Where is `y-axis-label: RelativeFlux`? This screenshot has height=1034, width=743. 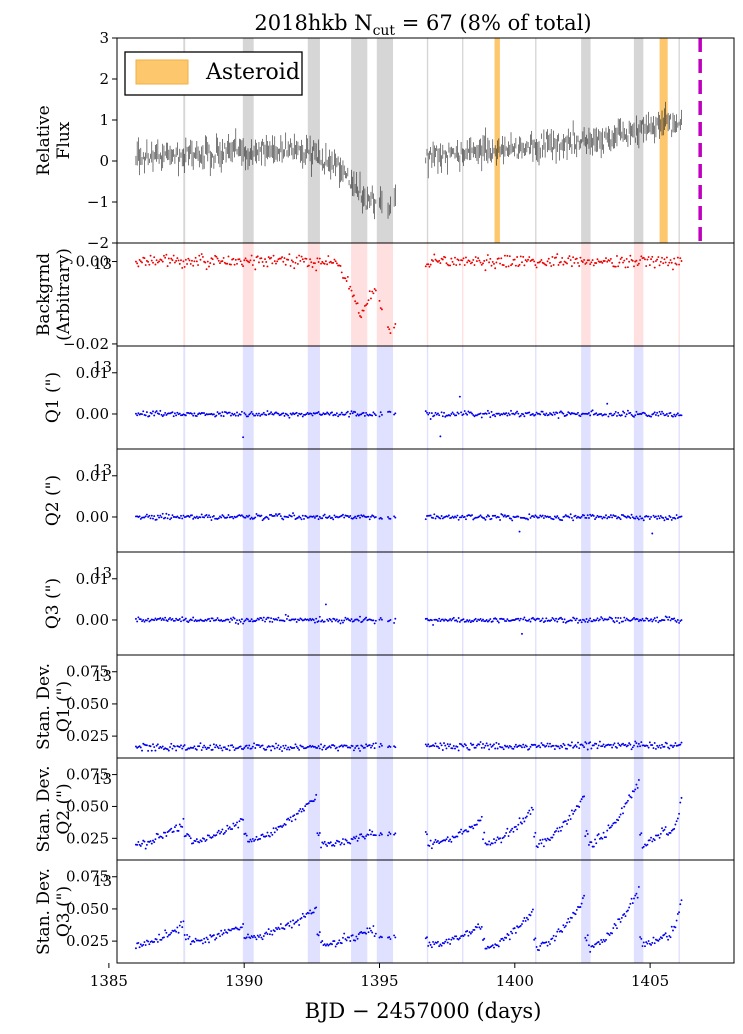 y-axis-label: RelativeFlux is located at coordinates (54, 140).